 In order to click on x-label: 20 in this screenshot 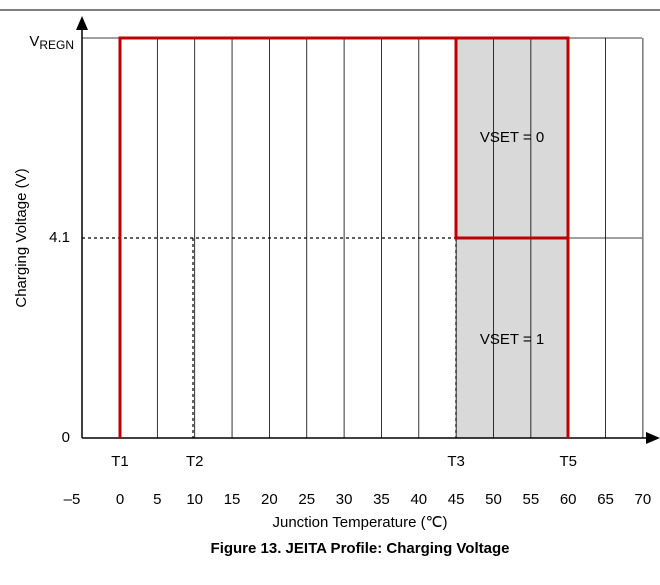, I will do `click(269, 499)`.